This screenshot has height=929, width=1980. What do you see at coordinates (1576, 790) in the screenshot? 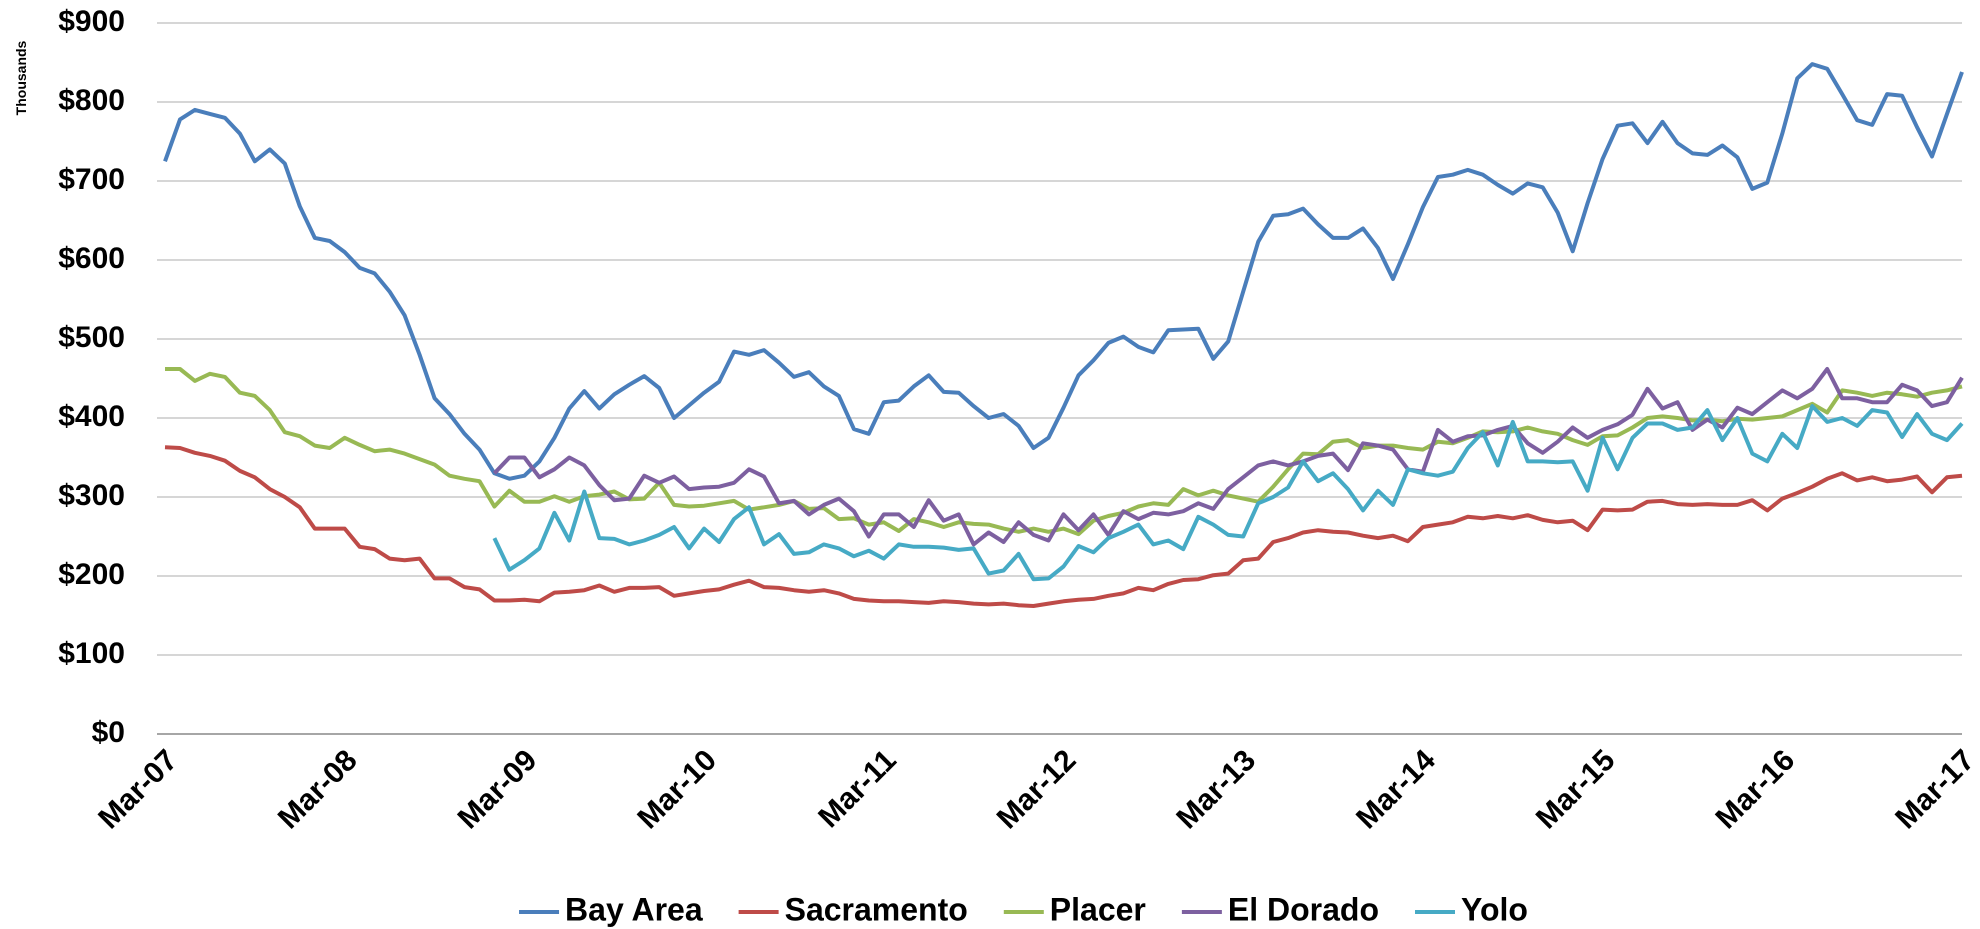
I see `x-tick-label: Mar-15` at bounding box center [1576, 790].